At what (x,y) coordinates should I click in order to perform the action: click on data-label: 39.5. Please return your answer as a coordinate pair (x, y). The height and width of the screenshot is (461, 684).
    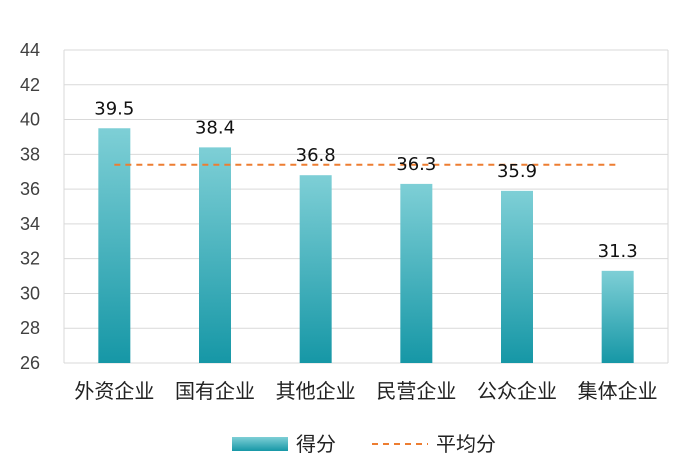
    Looking at the image, I should click on (114, 108).